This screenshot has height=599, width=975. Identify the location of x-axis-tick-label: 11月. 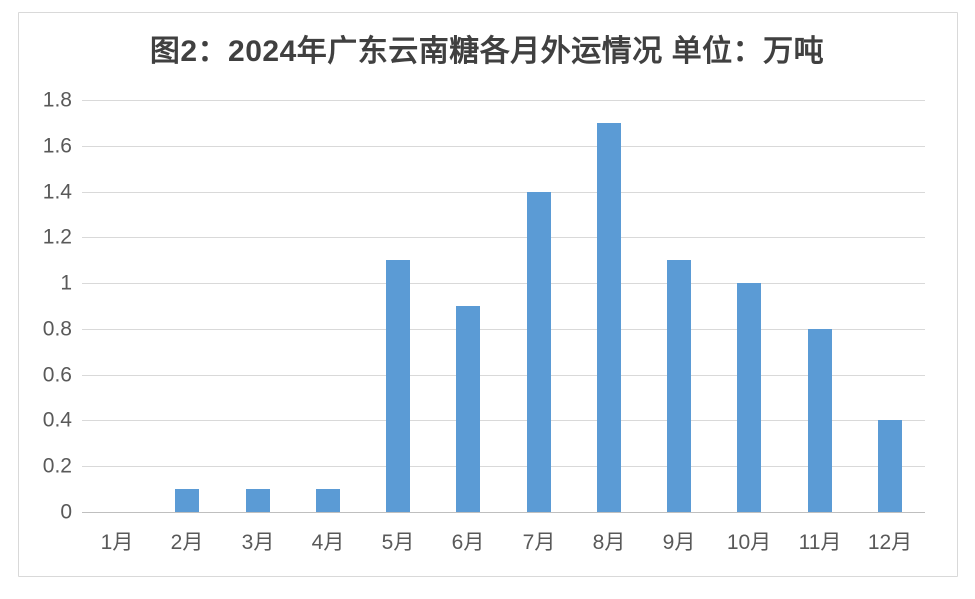
(820, 542).